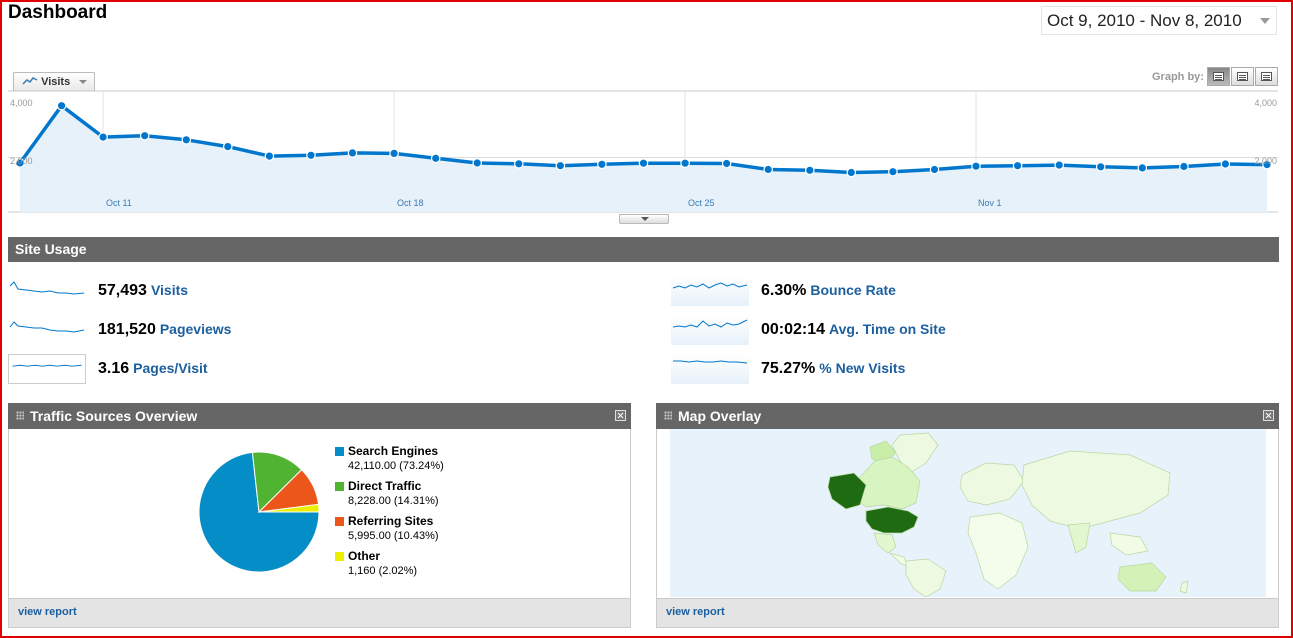 Image resolution: width=1293 pixels, height=638 pixels. Describe the element at coordinates (308, 291) in the screenshot. I see `usage-metric-visits: 57,493 Visits` at that location.